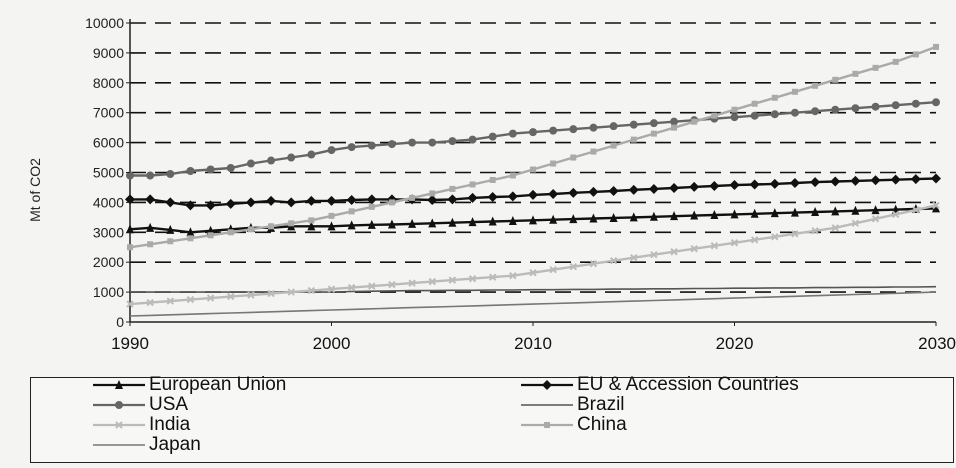  Describe the element at coordinates (188, 384) in the screenshot. I see `legend-item-european-union: European Union` at that location.